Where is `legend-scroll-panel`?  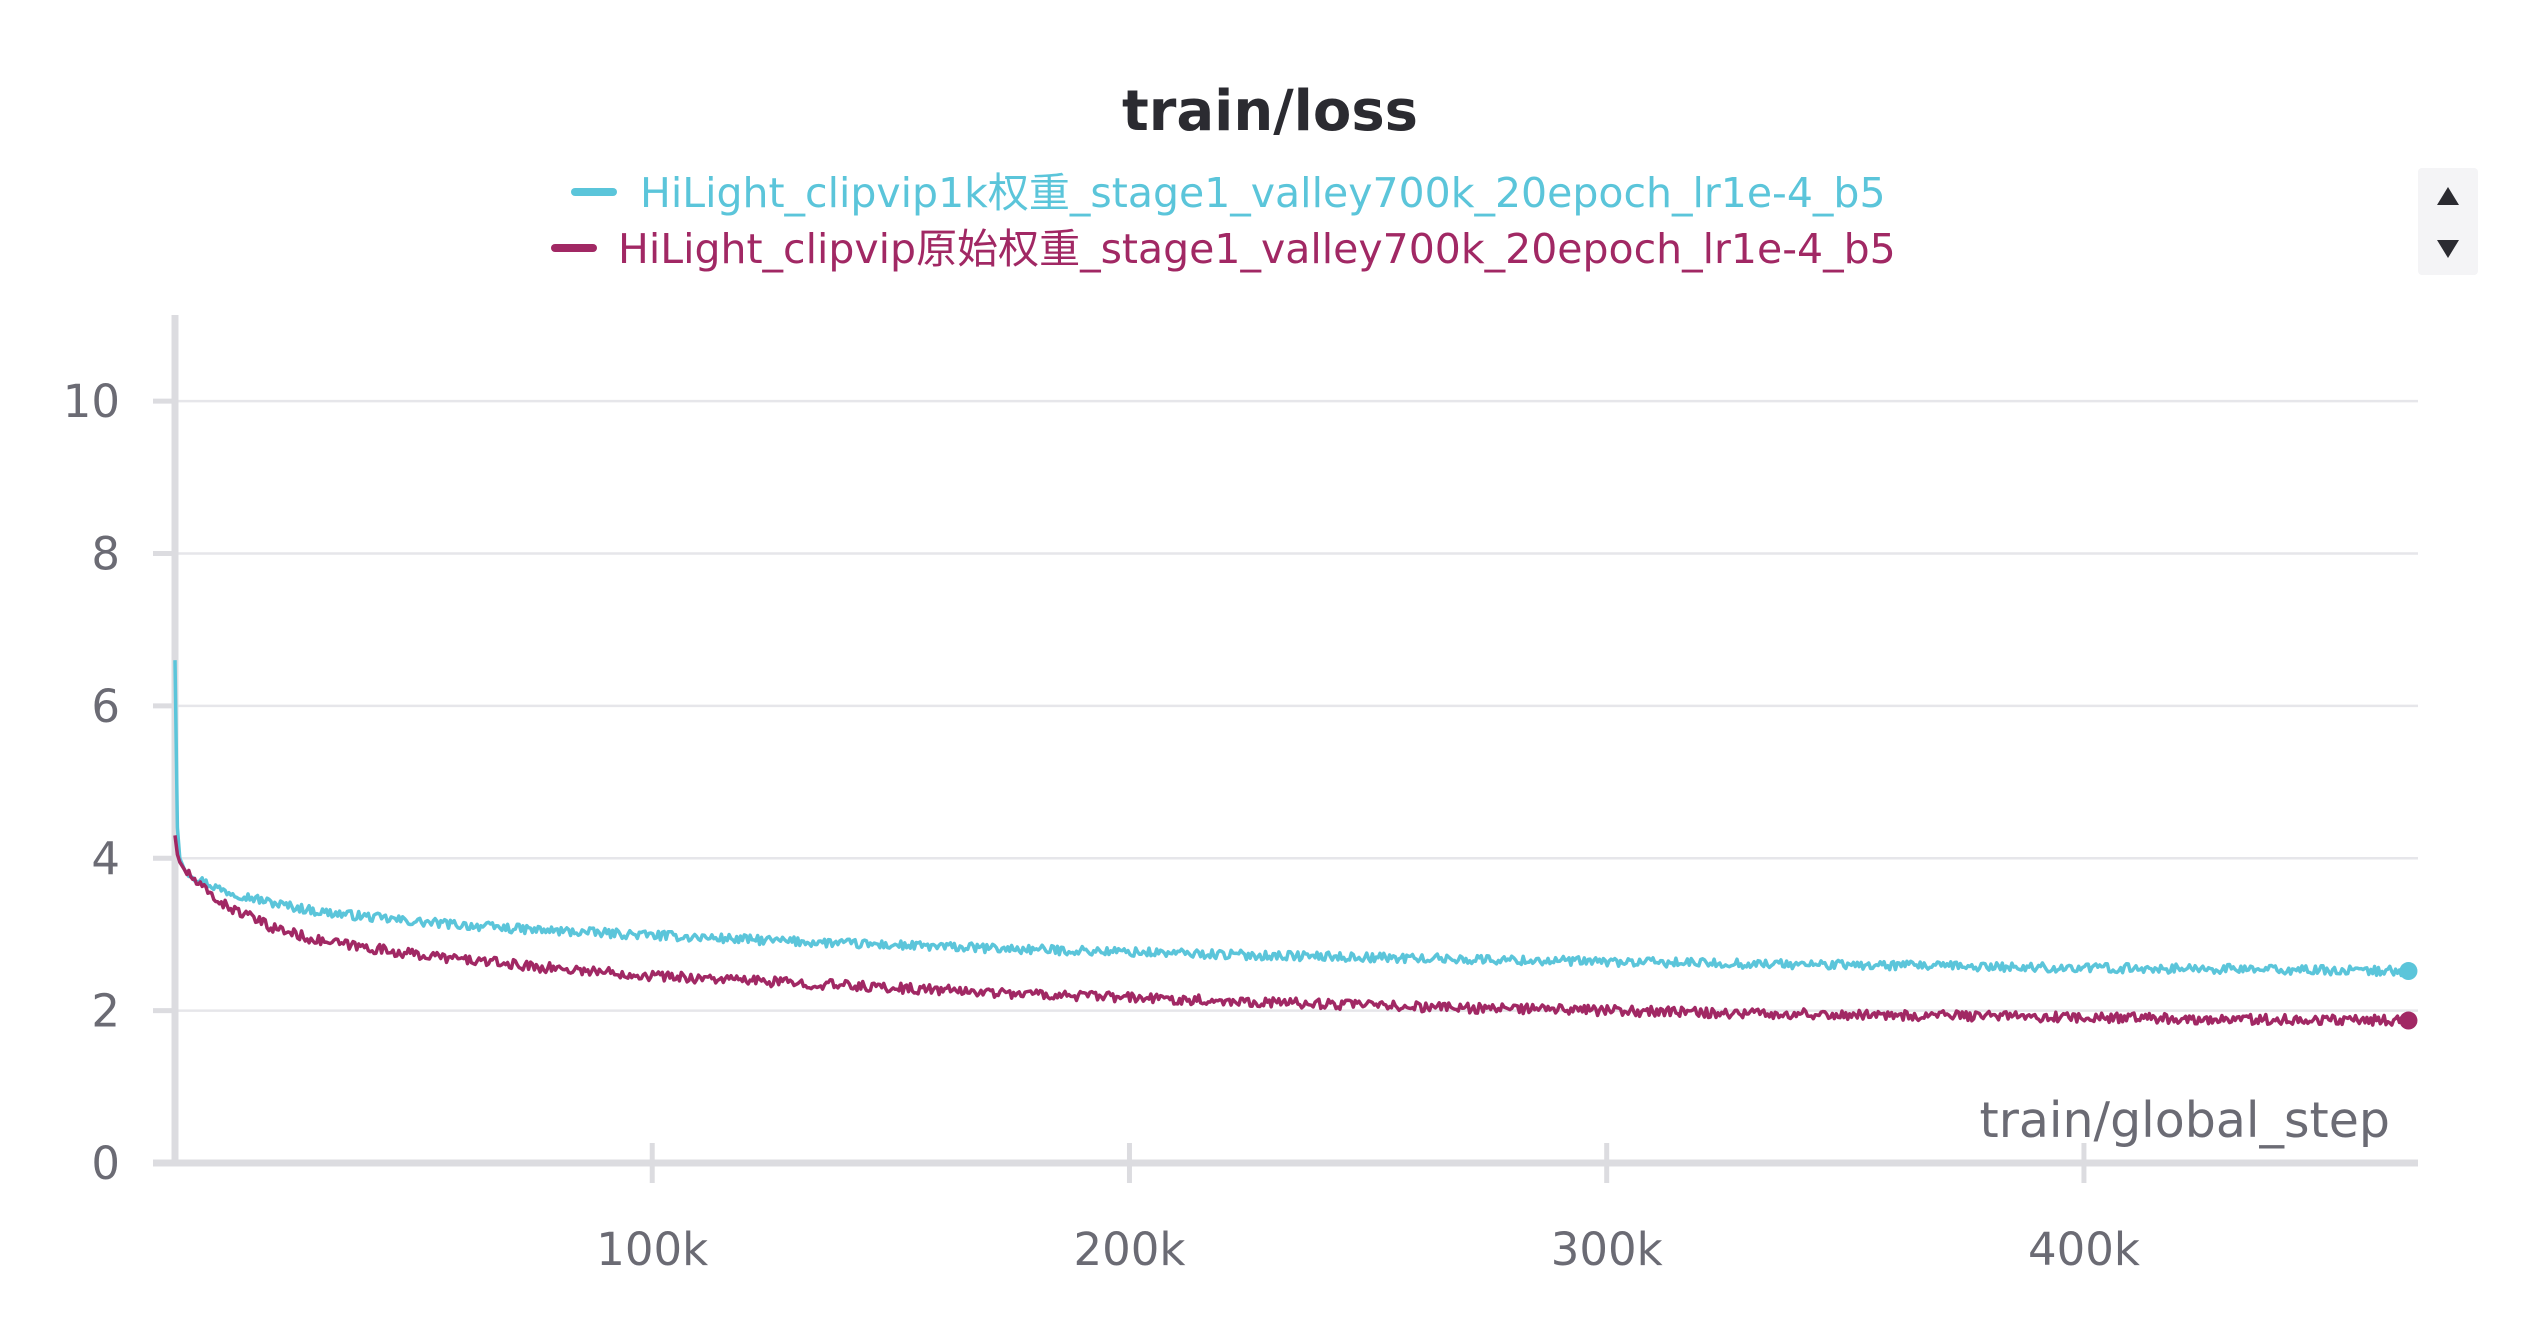
legend-scroll-panel is located at coordinates (2448, 221).